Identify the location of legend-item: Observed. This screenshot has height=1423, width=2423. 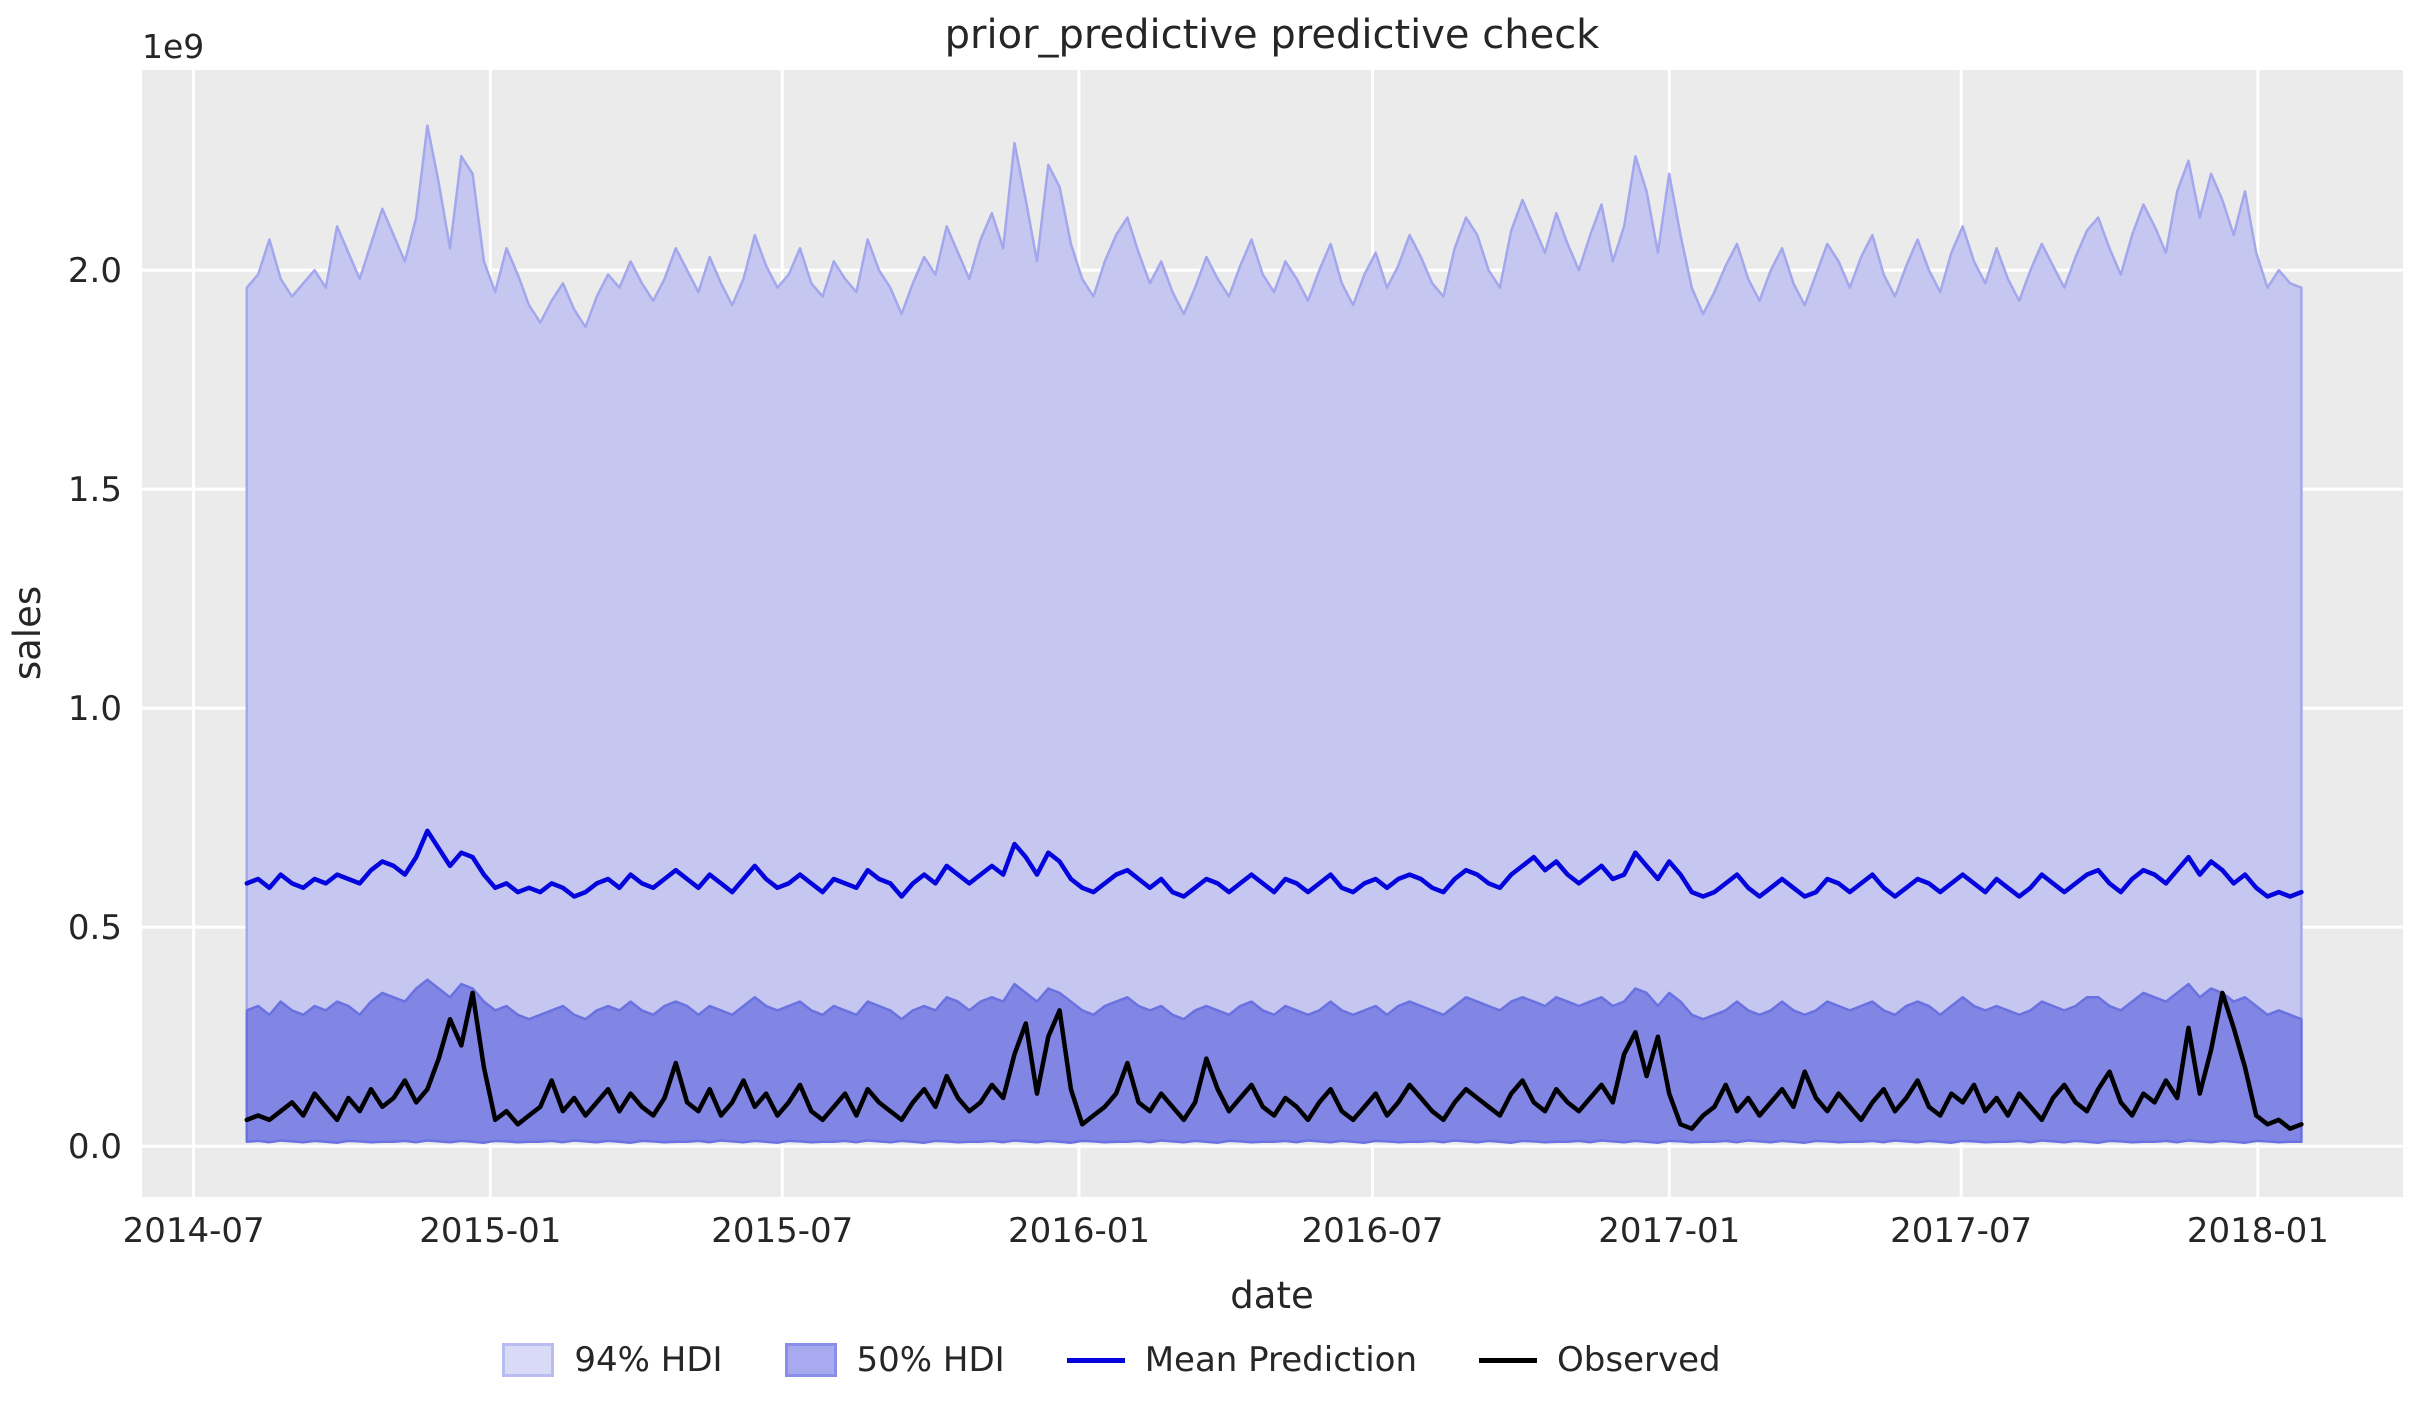
(1600, 1360).